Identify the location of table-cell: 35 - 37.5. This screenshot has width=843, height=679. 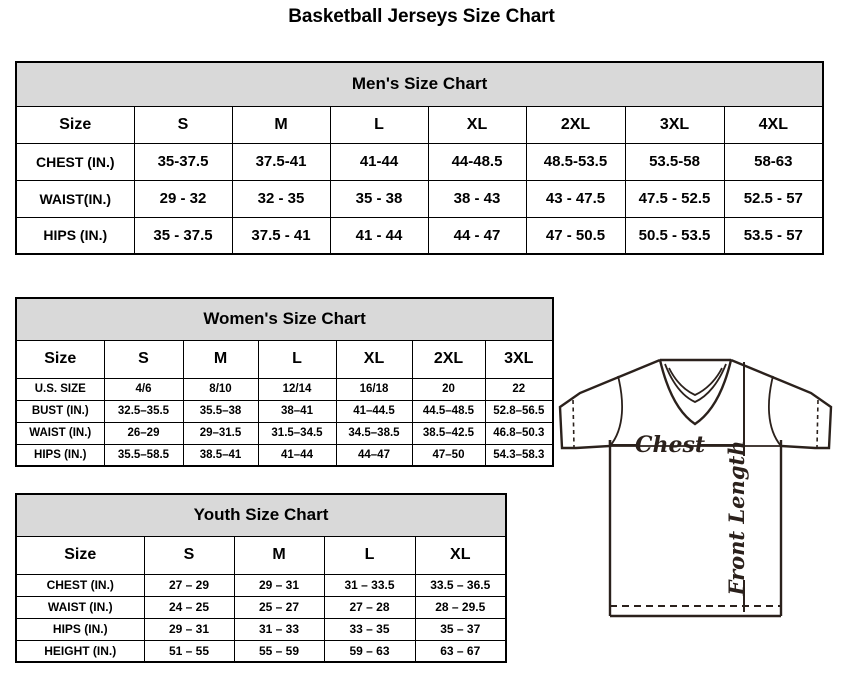
(183, 235).